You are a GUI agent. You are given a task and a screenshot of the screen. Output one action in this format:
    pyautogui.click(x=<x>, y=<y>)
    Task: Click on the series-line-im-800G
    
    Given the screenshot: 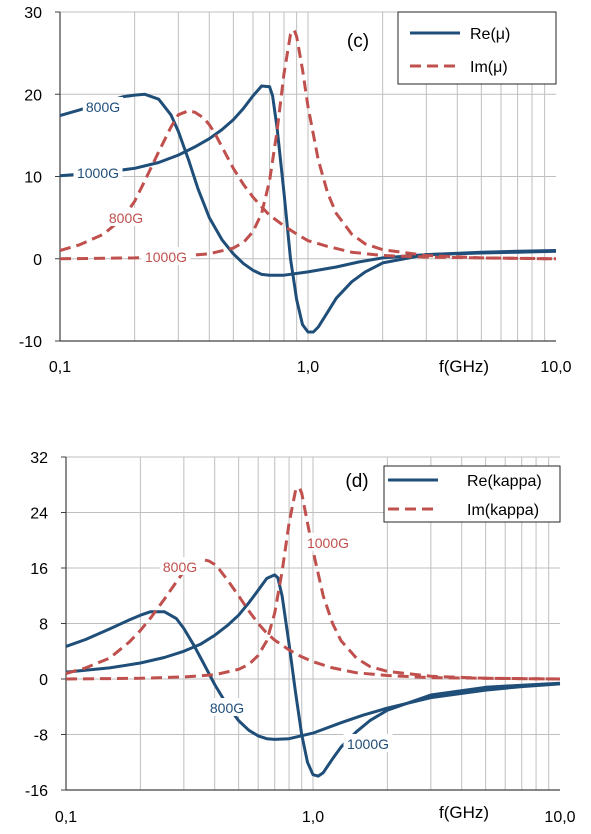 What is the action you would take?
    pyautogui.click(x=313, y=619)
    